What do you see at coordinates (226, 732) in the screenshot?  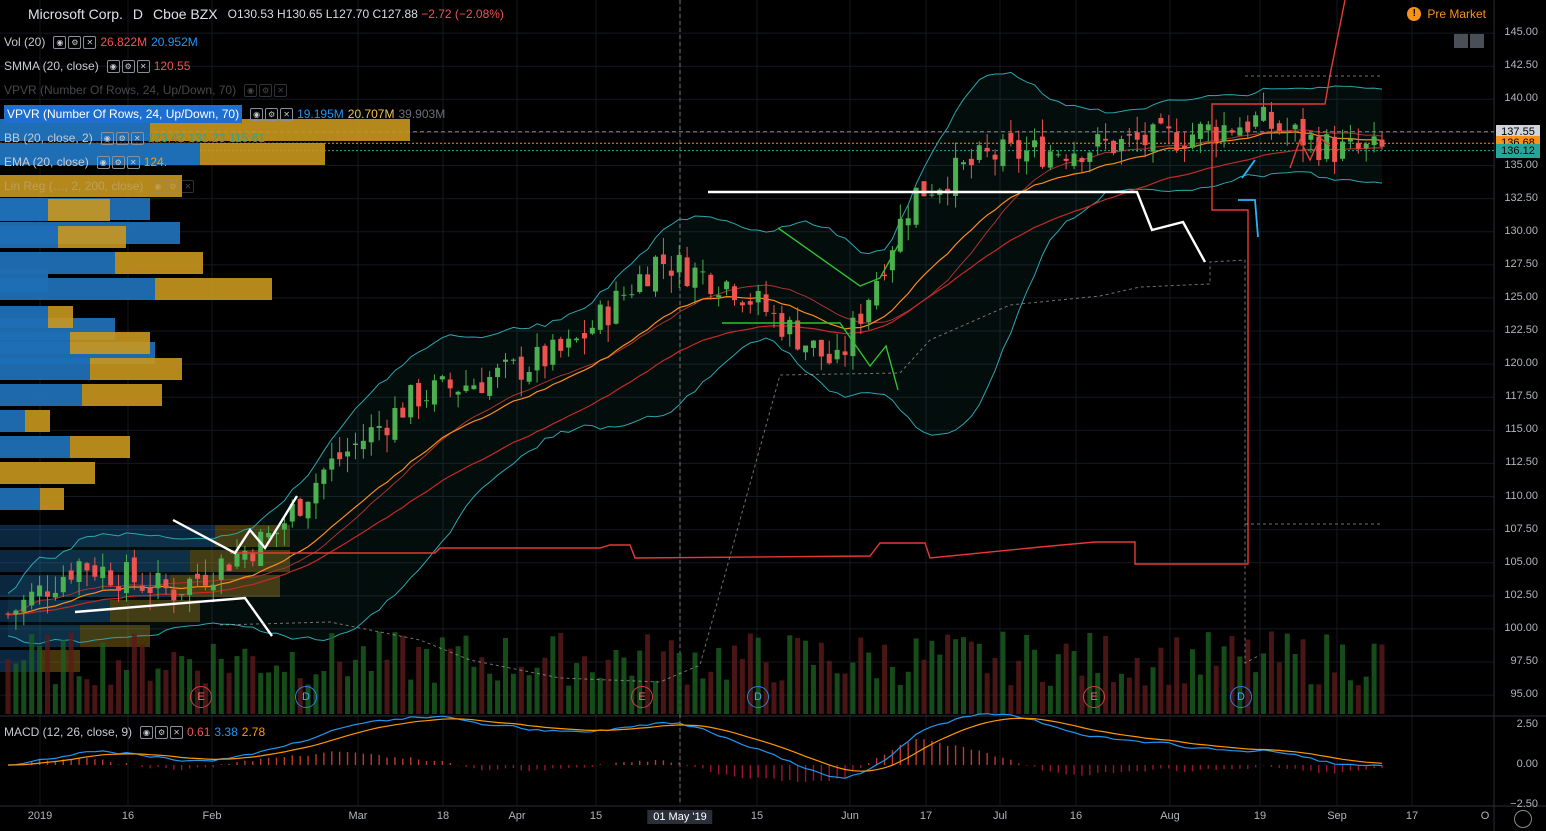 I see `macd-line-value: 3.38` at bounding box center [226, 732].